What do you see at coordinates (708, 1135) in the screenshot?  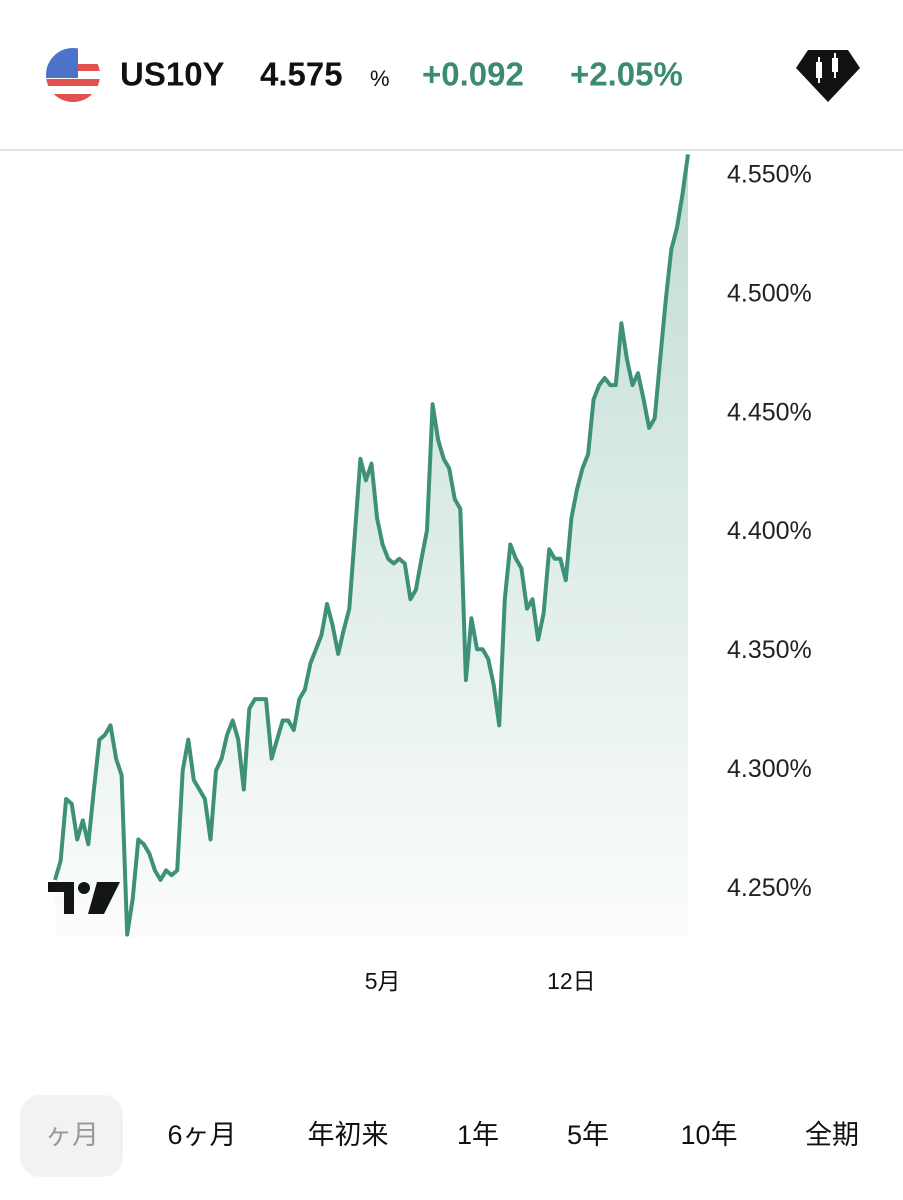 I see `range-tab: 10年` at bounding box center [708, 1135].